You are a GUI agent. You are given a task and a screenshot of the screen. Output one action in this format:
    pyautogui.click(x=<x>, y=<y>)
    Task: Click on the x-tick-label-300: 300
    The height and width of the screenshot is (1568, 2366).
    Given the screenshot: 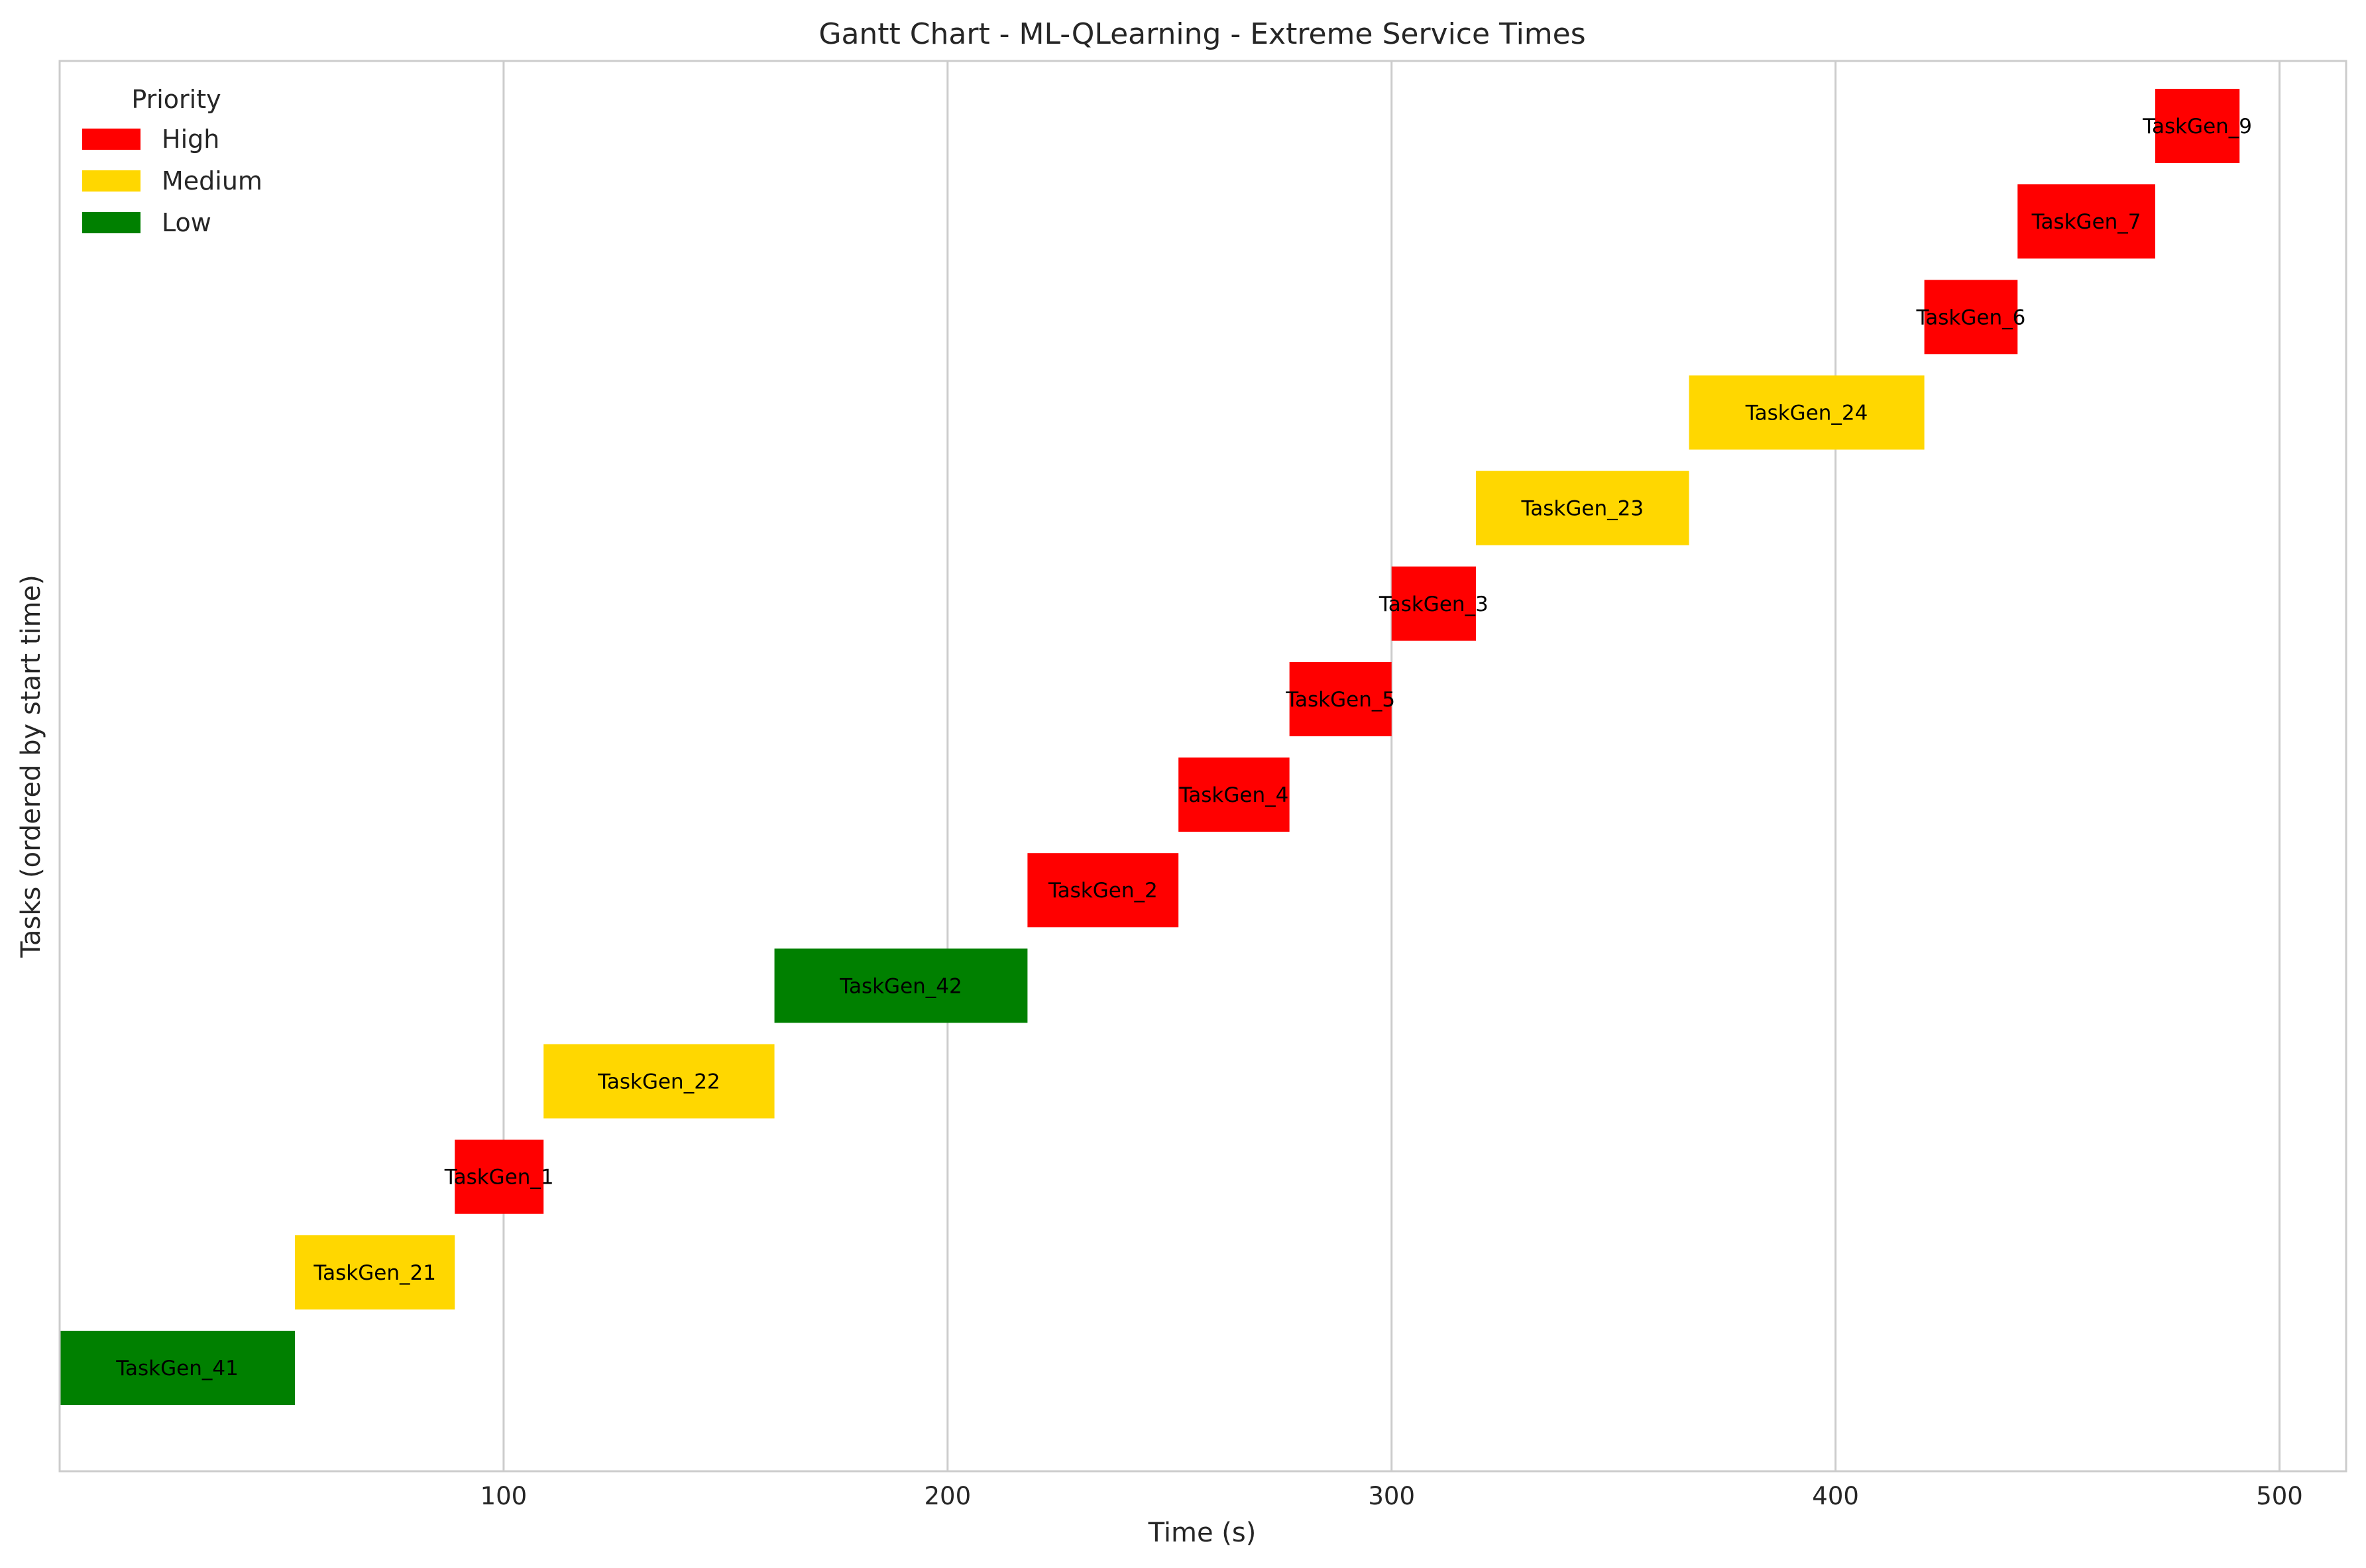 What is the action you would take?
    pyautogui.click(x=1391, y=1496)
    